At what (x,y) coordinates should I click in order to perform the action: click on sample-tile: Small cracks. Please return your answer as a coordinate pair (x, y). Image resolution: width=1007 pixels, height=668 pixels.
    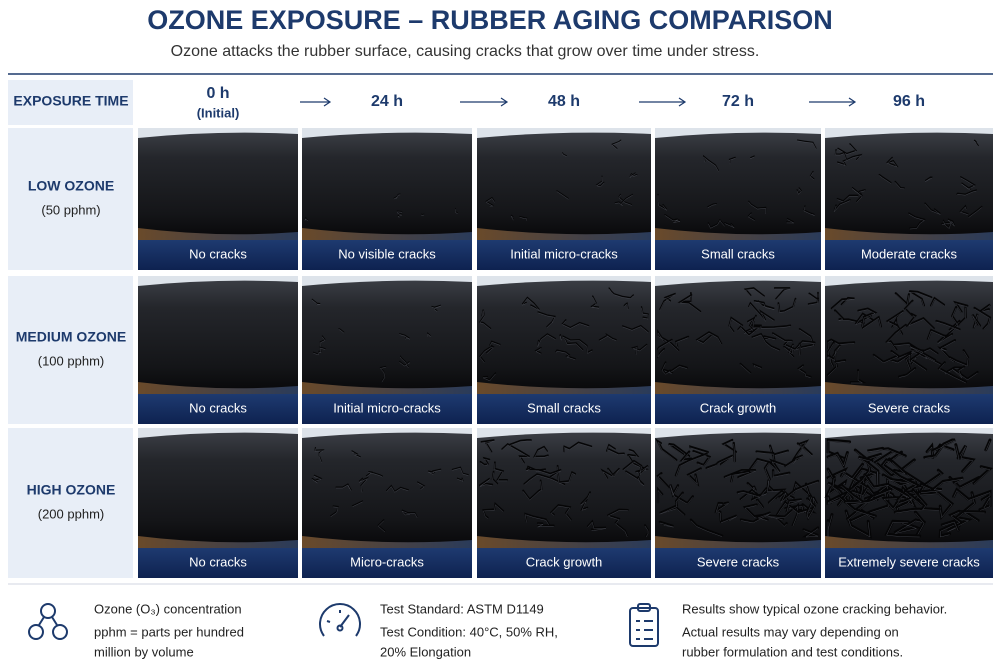
    Looking at the image, I should click on (738, 199).